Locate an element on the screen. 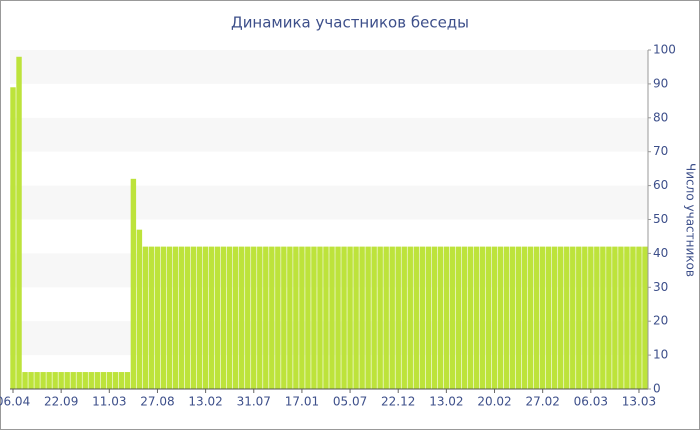 This screenshot has width=700, height=430. x-tick-label: 13.03 is located at coordinates (639, 402).